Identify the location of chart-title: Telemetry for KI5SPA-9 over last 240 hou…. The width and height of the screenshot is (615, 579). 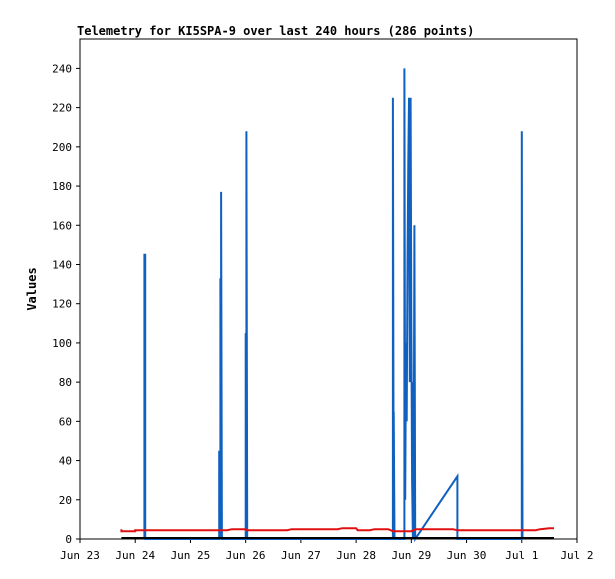
(275, 31).